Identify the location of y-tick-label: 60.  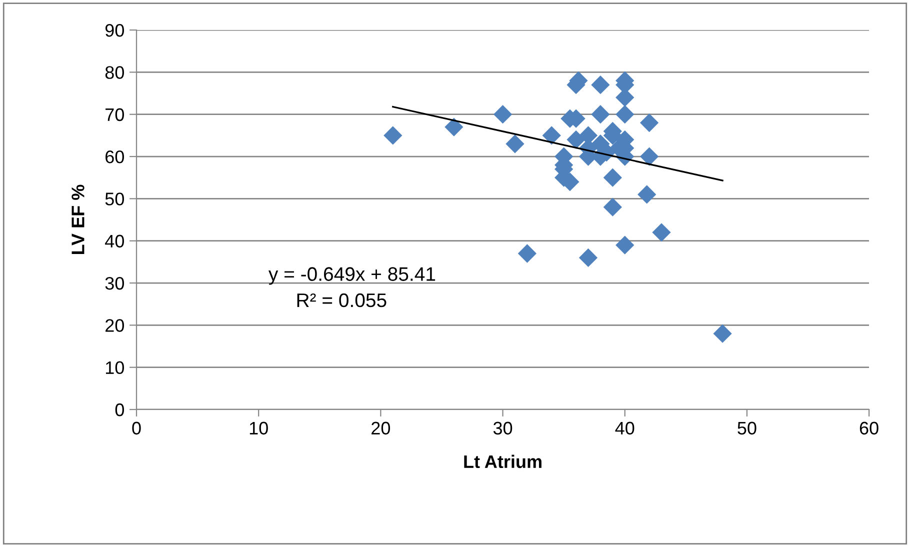
(115, 157).